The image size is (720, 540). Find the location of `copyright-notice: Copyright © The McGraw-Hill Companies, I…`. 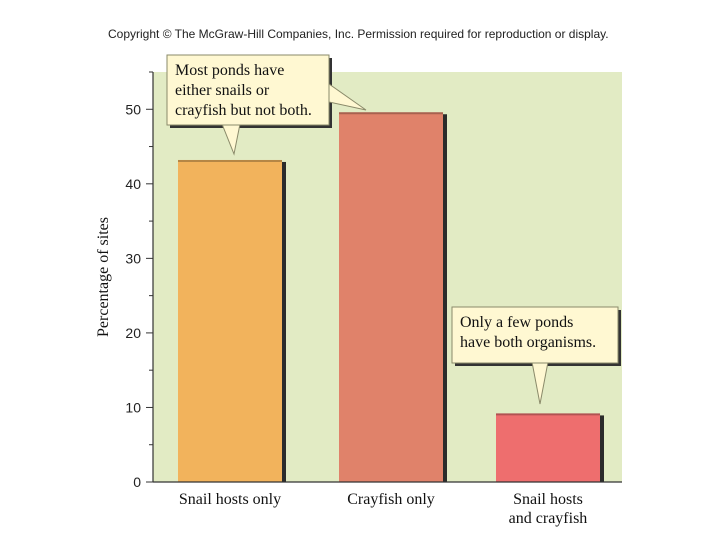

copyright-notice: Copyright © The McGraw-Hill Companies, I… is located at coordinates (358, 34).